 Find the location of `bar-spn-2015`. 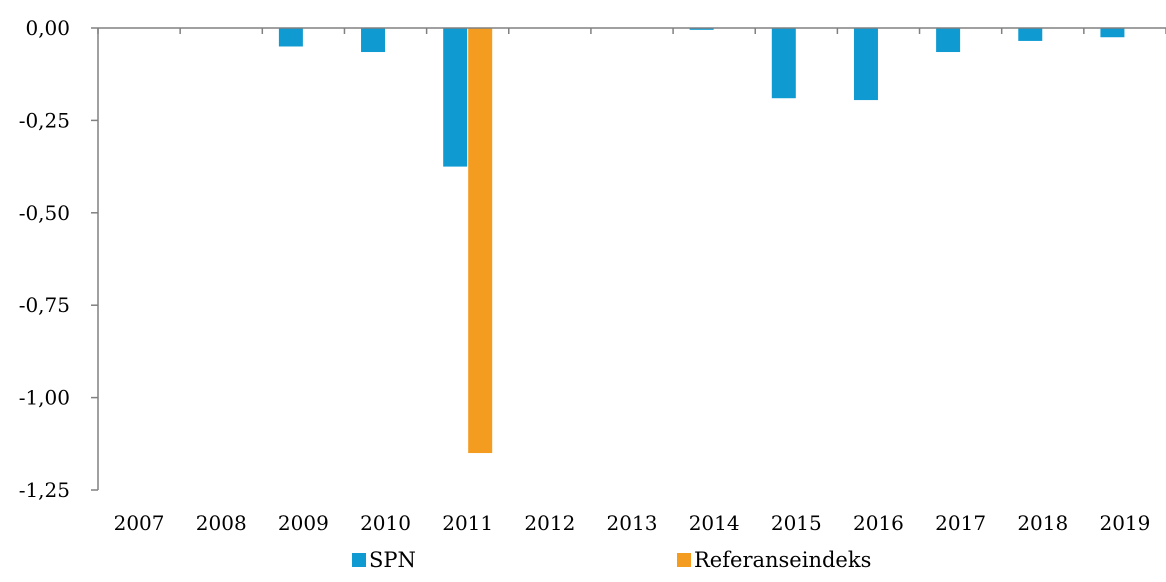

bar-spn-2015 is located at coordinates (783, 63).